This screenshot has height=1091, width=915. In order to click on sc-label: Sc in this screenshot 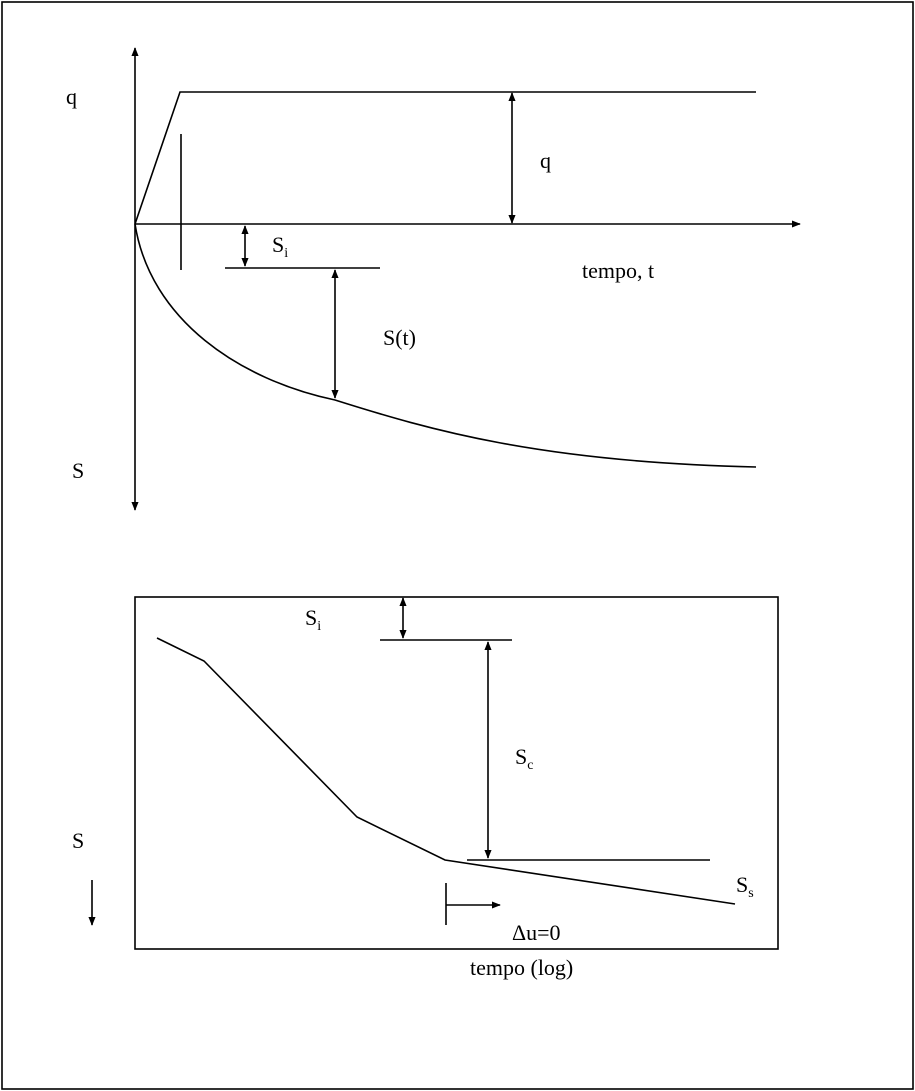, I will do `click(524, 758)`.